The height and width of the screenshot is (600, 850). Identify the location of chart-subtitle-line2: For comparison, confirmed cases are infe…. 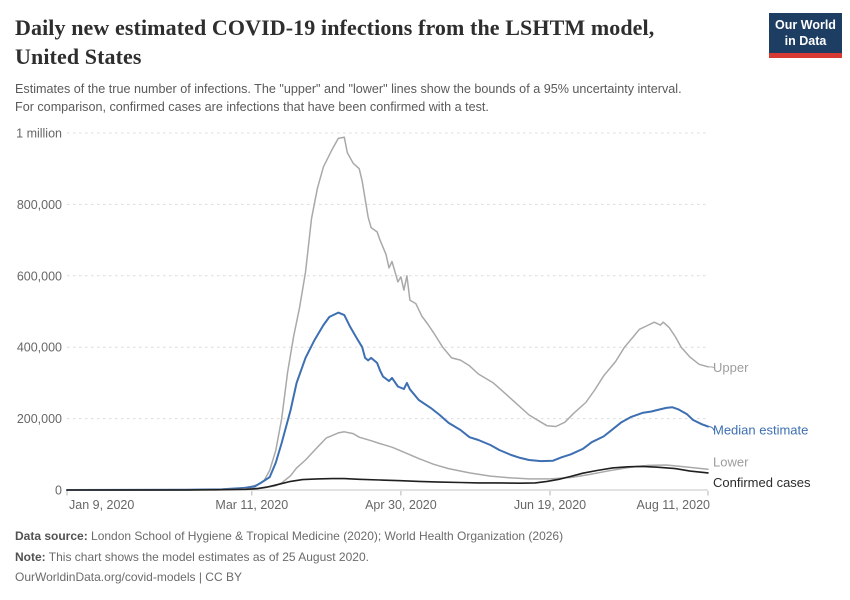
(252, 107).